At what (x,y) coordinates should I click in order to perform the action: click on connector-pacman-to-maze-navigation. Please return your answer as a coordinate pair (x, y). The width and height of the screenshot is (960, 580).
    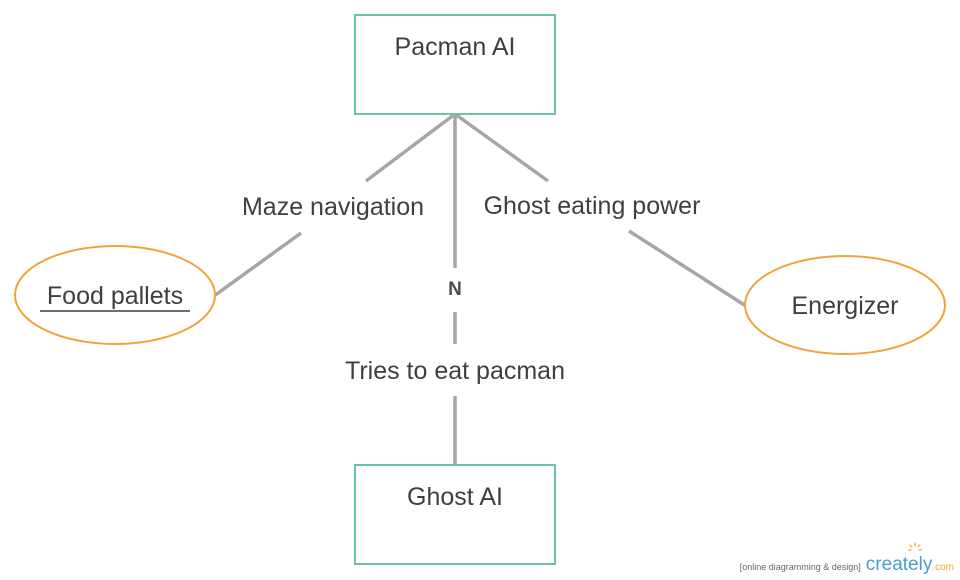
    Looking at the image, I should click on (410, 147).